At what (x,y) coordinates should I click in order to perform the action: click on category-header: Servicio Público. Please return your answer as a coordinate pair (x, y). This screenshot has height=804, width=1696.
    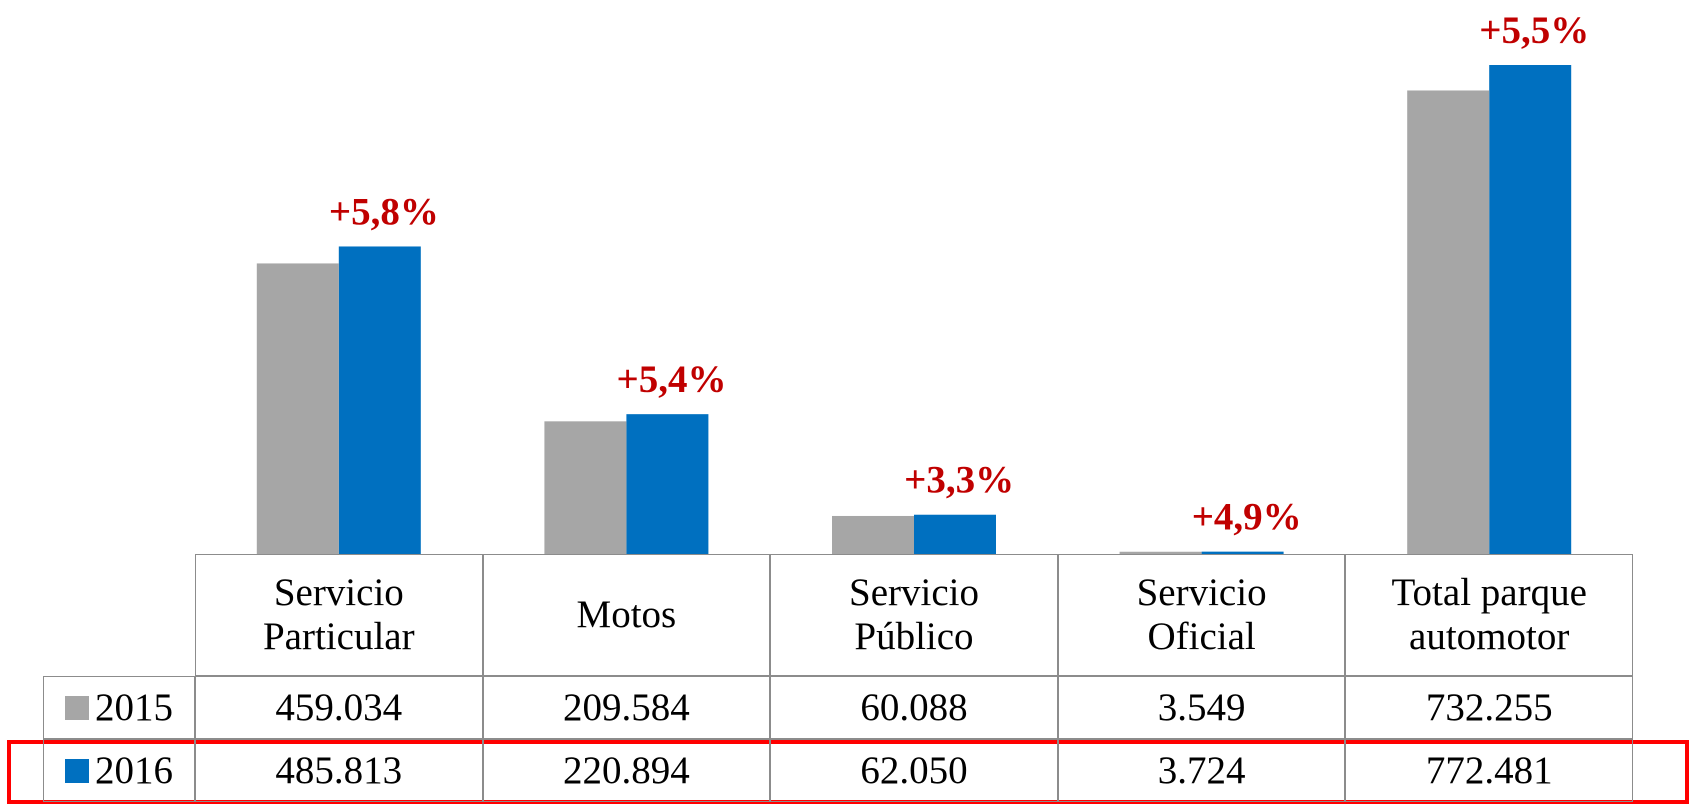
    Looking at the image, I should click on (914, 615).